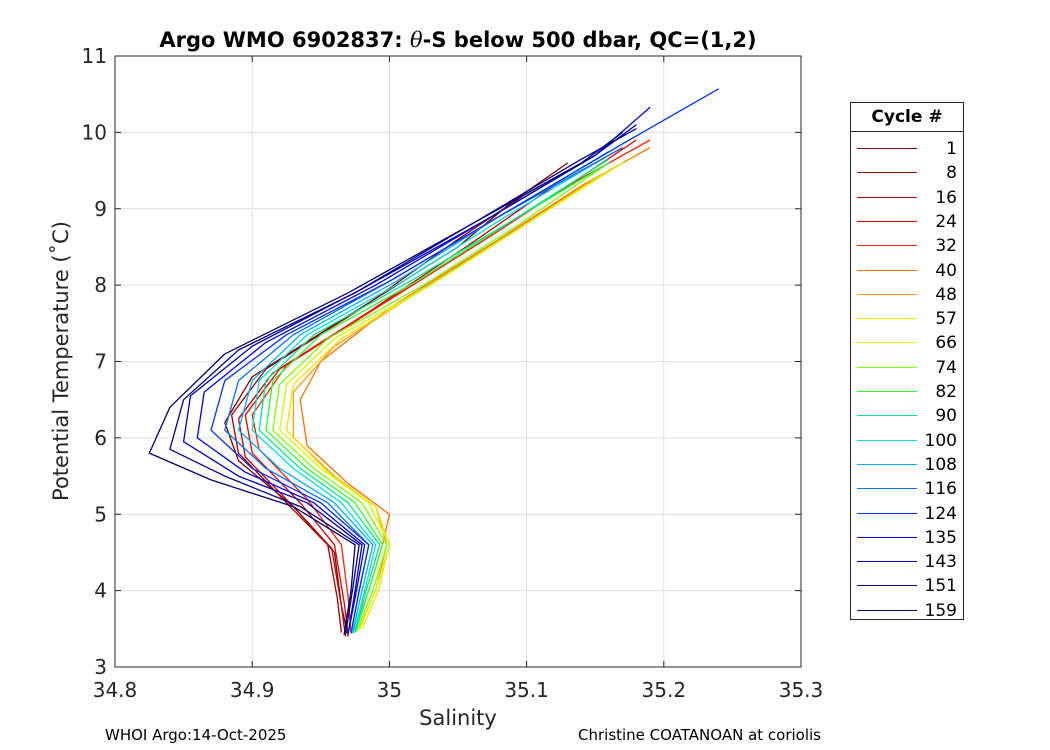 Image resolution: width=1050 pixels, height=750 pixels. I want to click on legend-label: 48, so click(946, 294).